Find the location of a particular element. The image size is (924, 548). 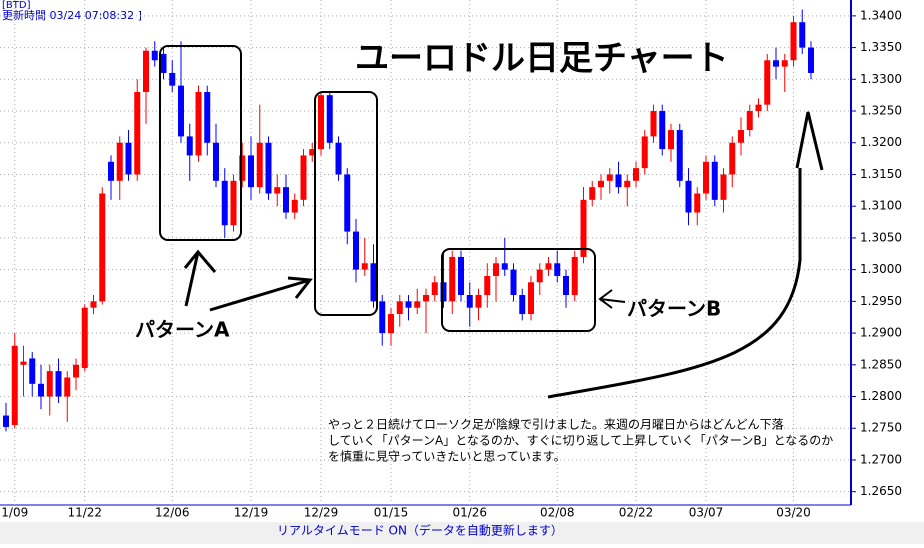

x-tick-label: 12/06 is located at coordinates (172, 513).